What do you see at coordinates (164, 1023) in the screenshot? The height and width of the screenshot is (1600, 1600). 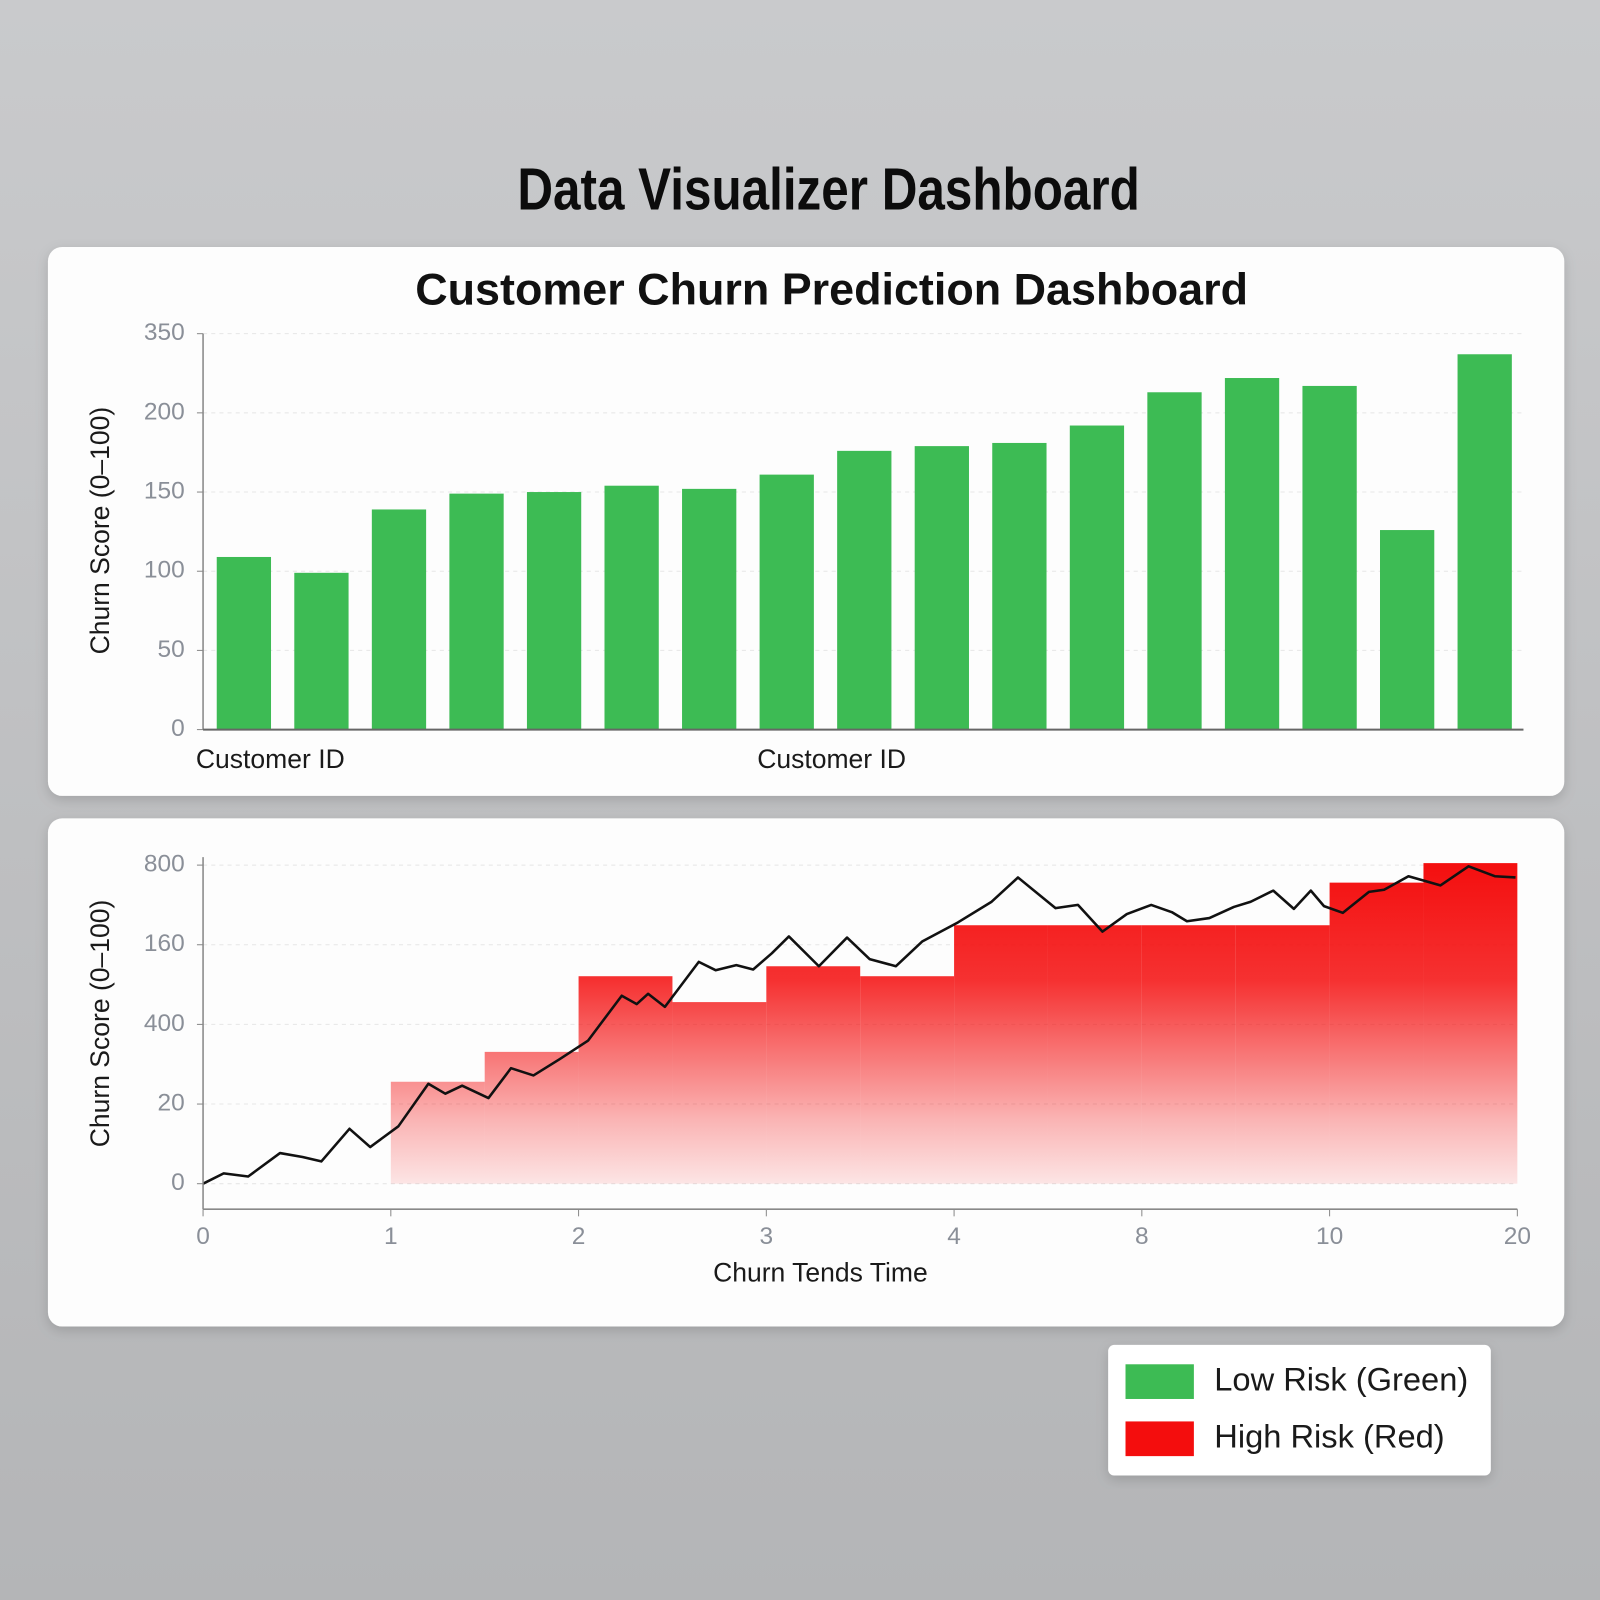 I see `y-tick-label: 400` at bounding box center [164, 1023].